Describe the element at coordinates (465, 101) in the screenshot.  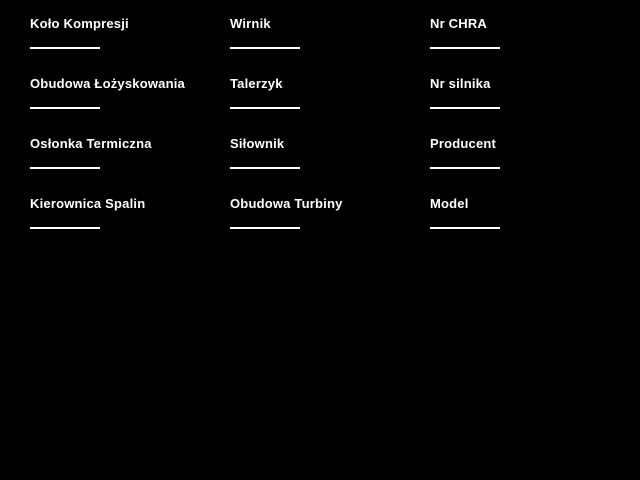
I see `field-input-nr-silnika` at that location.